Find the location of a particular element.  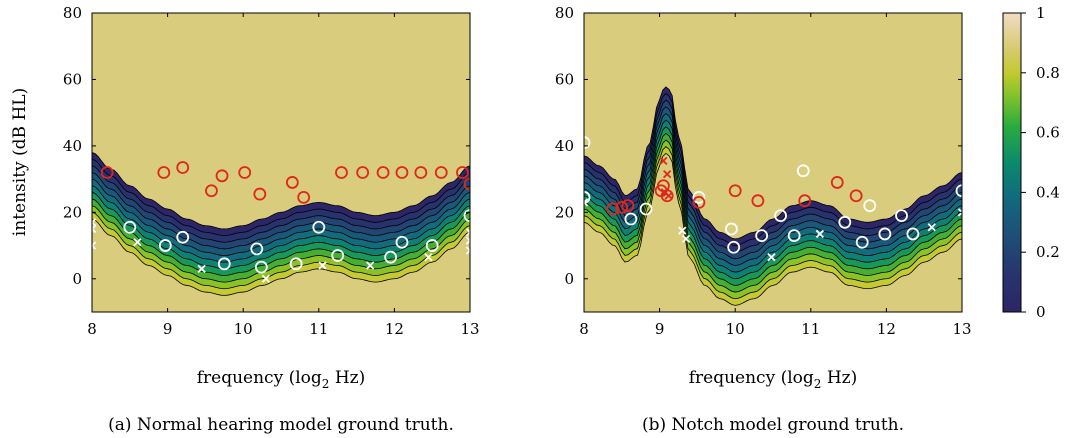

panel-b-caption: (b) Notch model ground truth. is located at coordinates (773, 425).